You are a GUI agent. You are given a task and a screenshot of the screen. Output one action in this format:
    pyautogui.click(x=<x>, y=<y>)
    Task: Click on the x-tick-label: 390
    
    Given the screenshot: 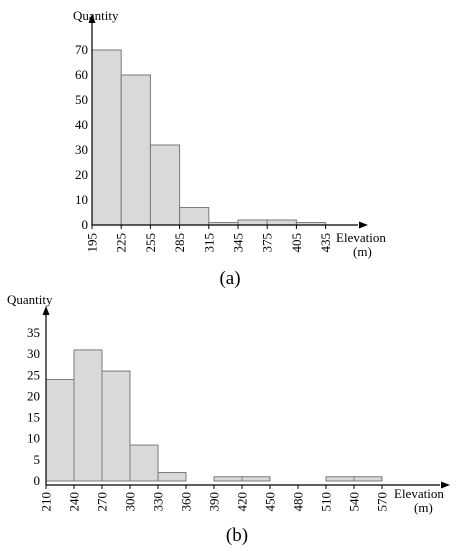 What is the action you would take?
    pyautogui.click(x=214, y=502)
    